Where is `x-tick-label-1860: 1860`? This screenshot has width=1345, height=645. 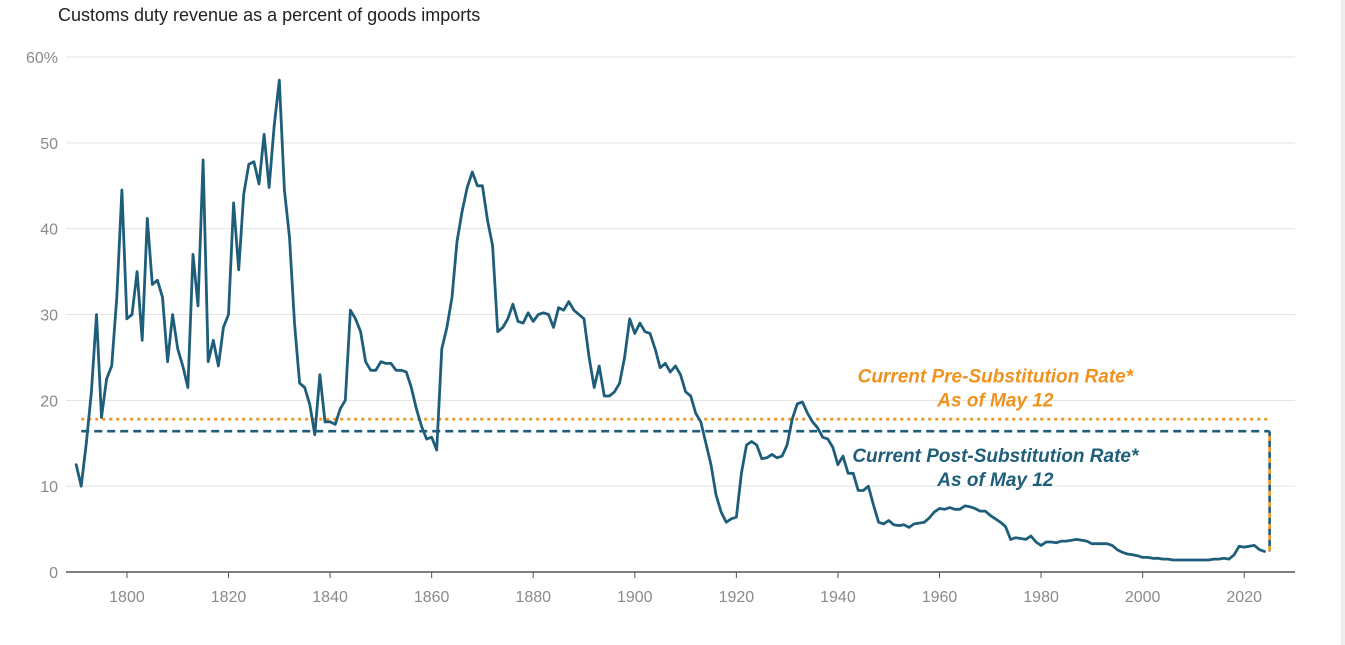 x-tick-label-1860: 1860 is located at coordinates (432, 597).